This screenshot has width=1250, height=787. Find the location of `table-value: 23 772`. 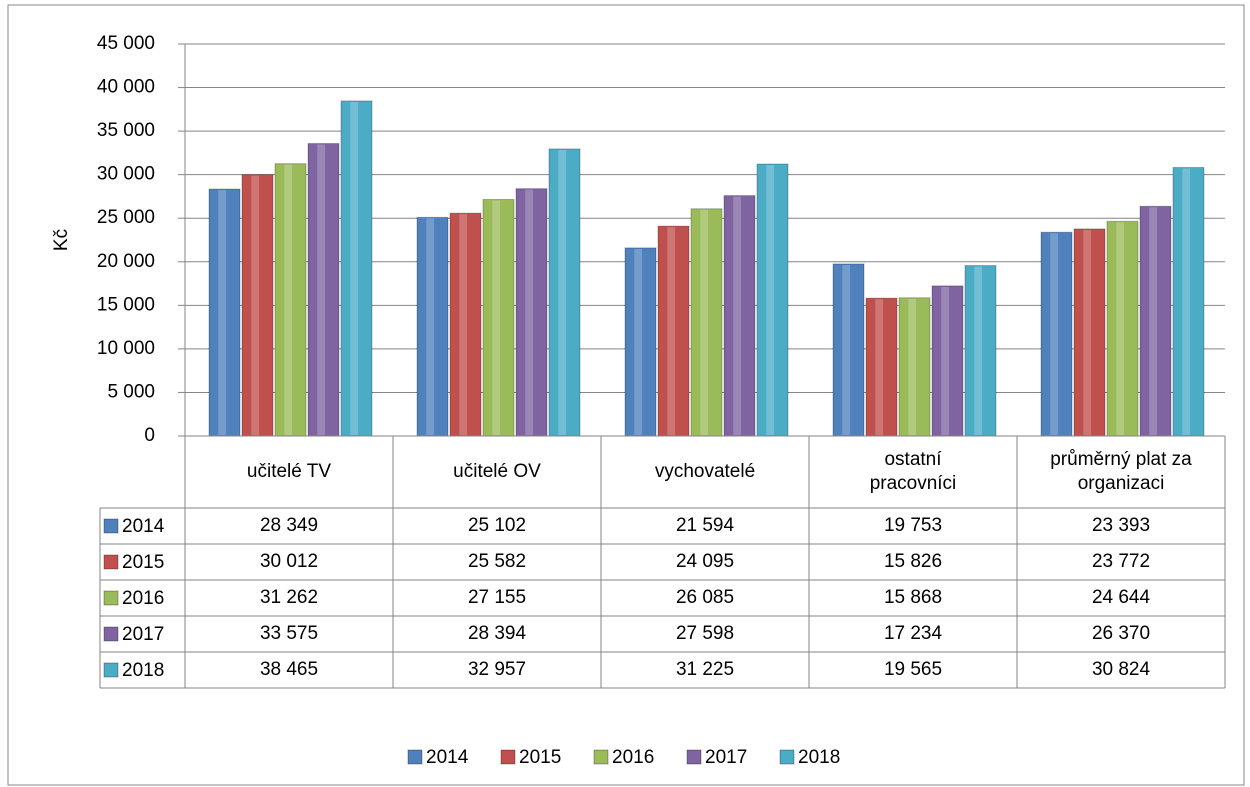

table-value: 23 772 is located at coordinates (1121, 561).